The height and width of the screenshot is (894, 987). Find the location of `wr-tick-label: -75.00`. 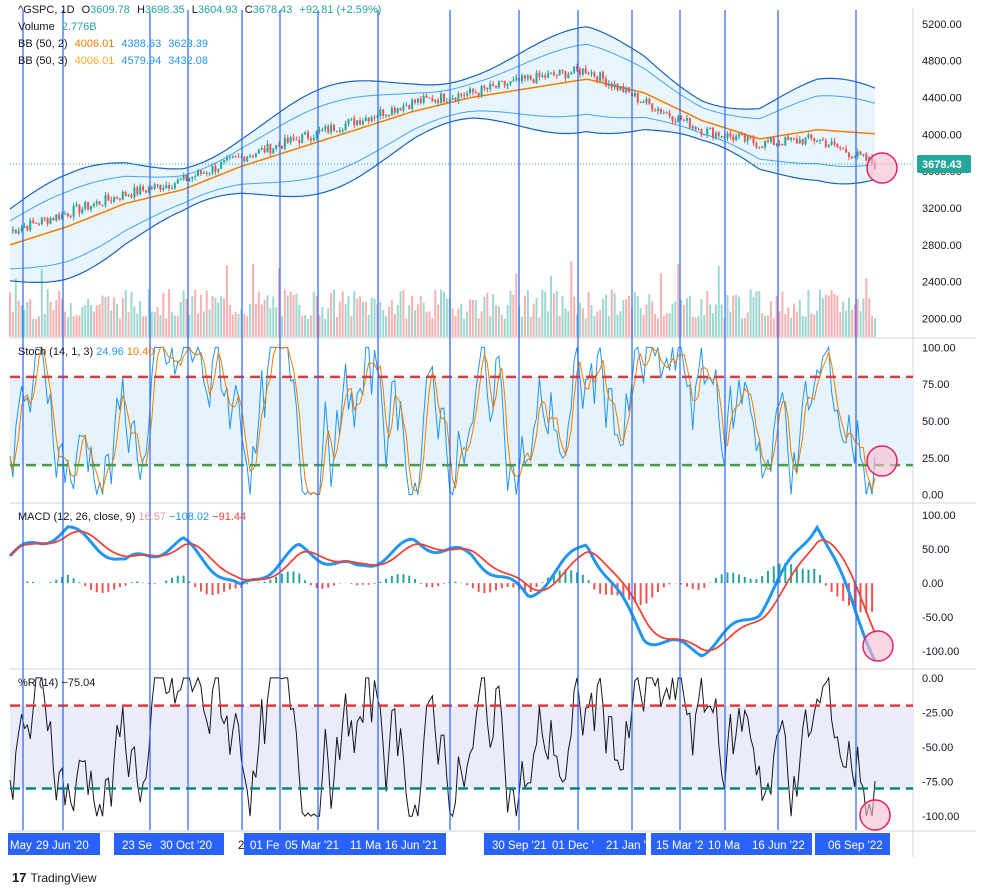

wr-tick-label: -75.00 is located at coordinates (937, 783).